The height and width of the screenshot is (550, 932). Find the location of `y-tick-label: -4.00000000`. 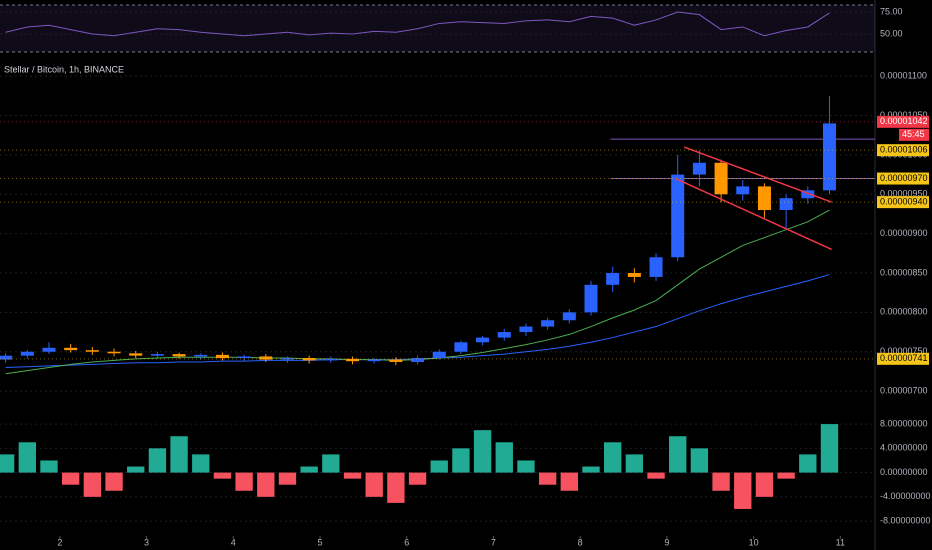

y-tick-label: -4.00000000 is located at coordinates (905, 496).